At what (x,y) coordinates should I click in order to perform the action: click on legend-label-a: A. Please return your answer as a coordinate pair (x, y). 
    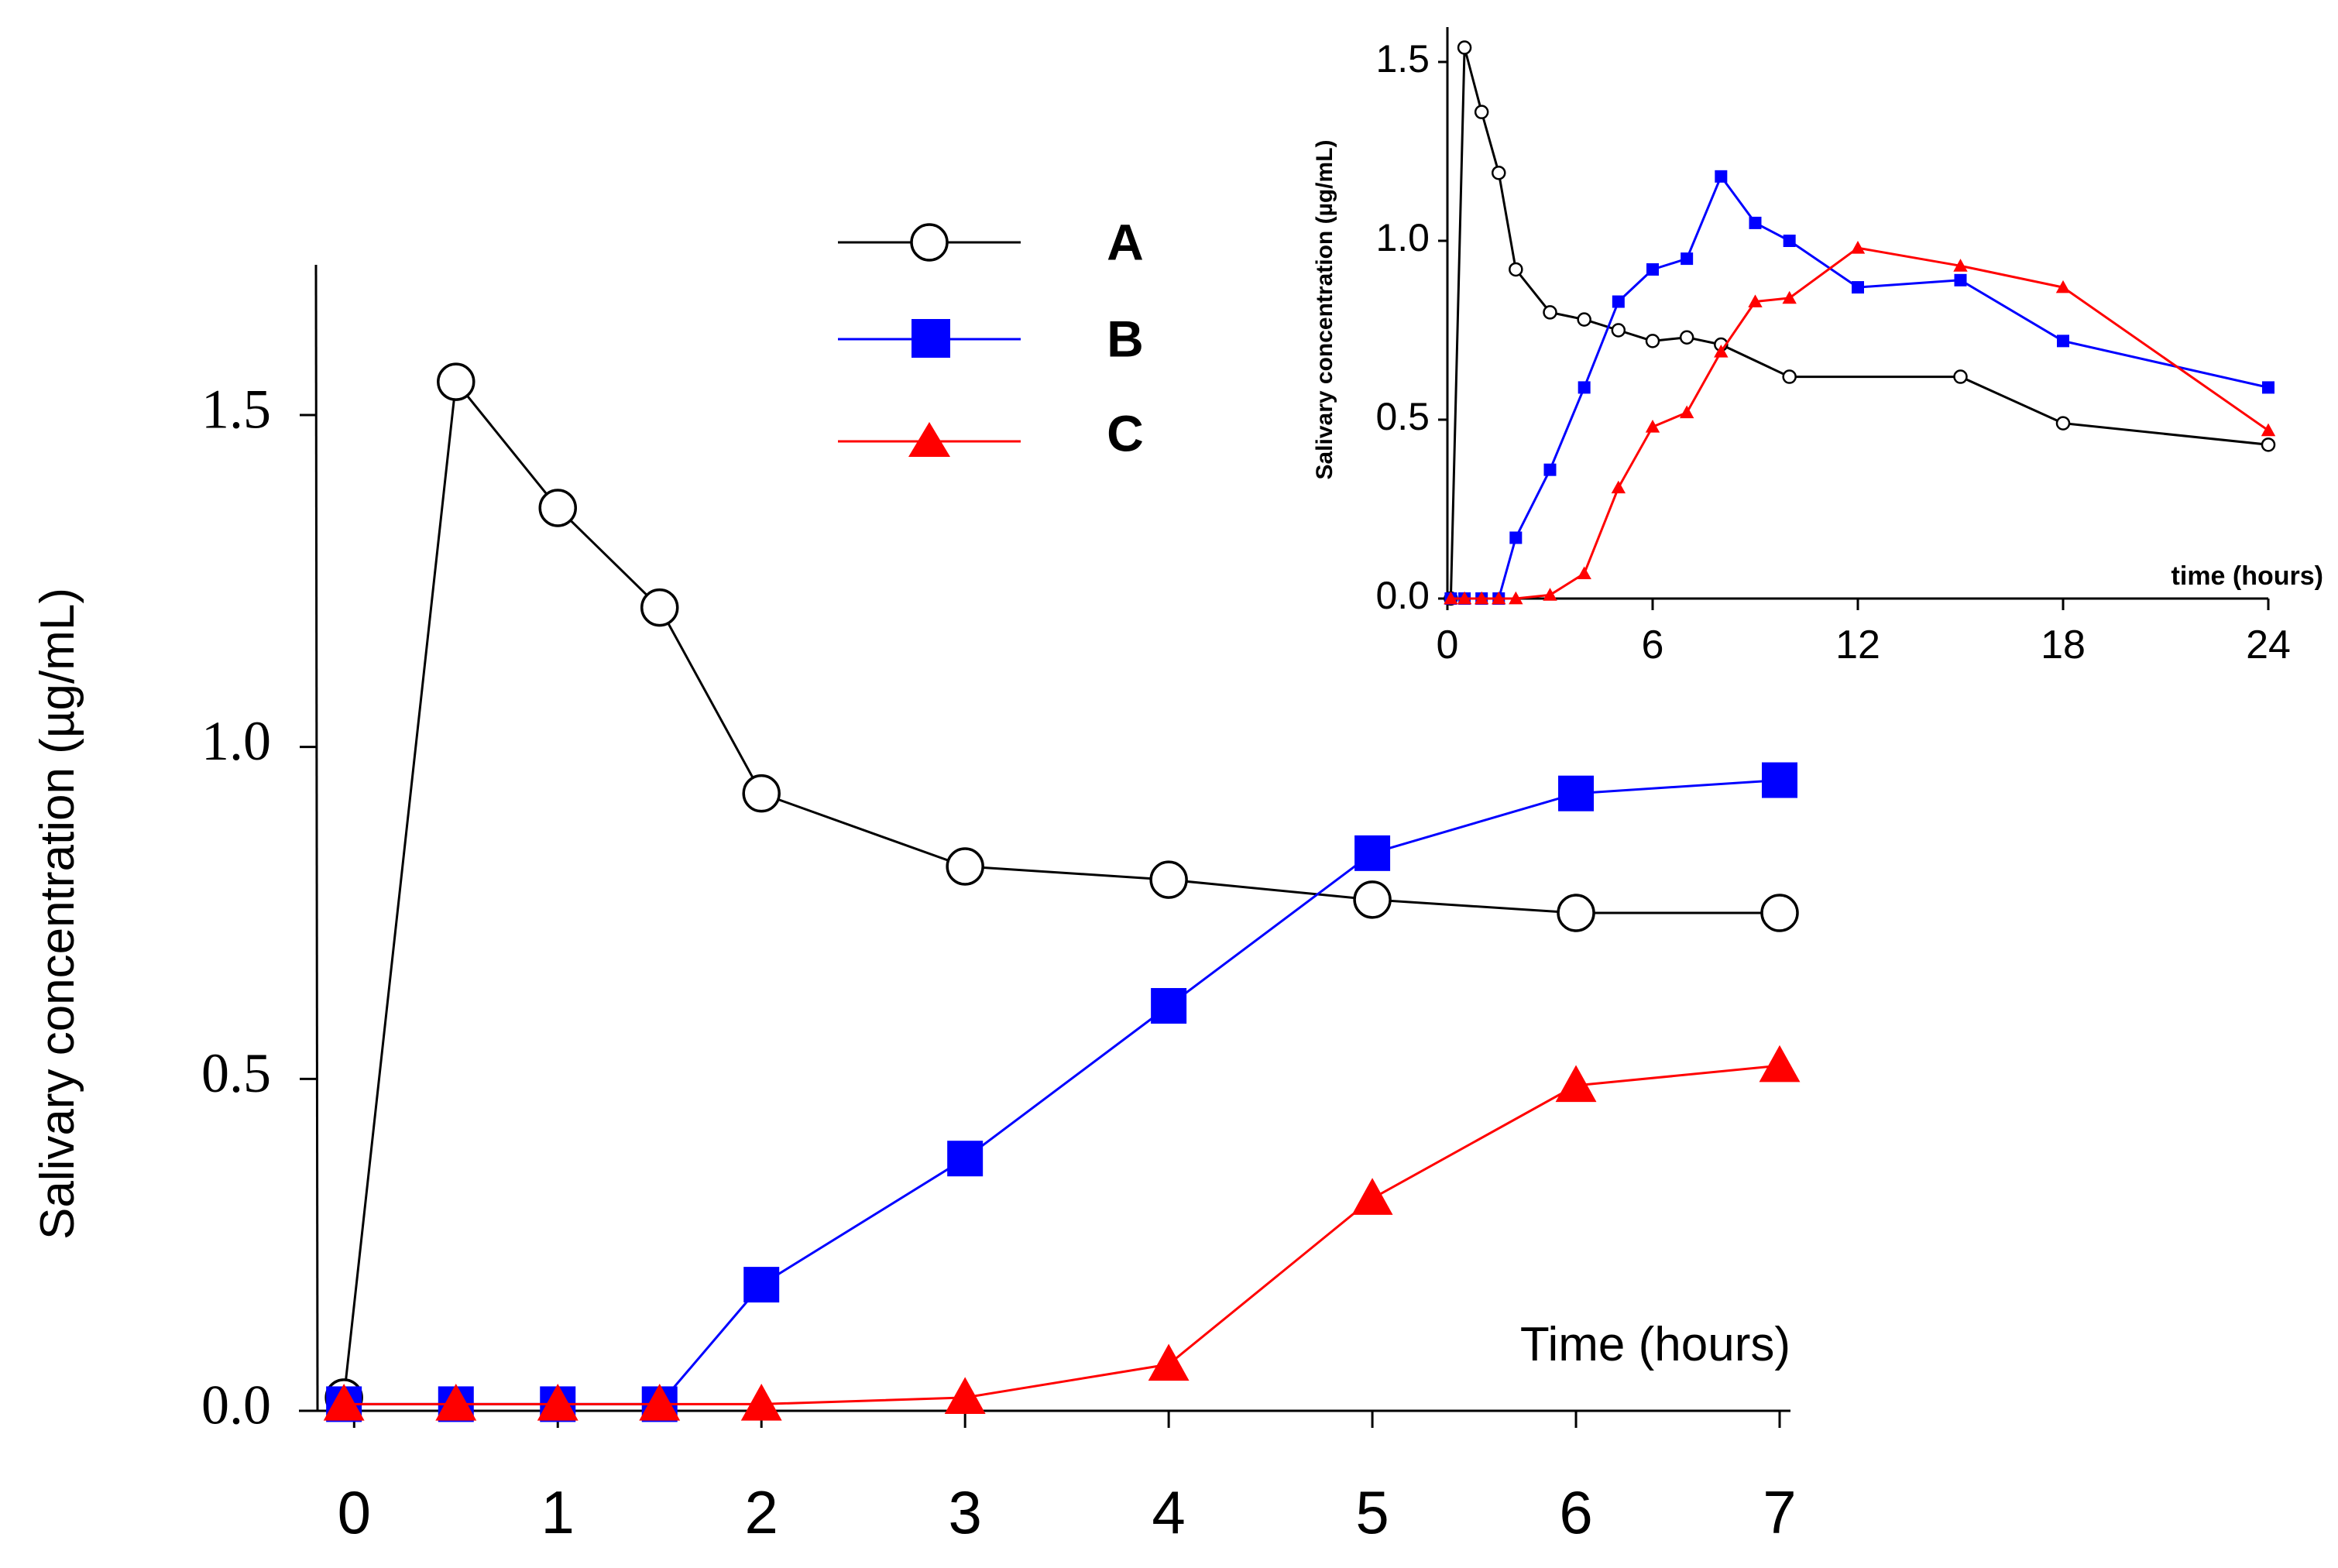
    Looking at the image, I should click on (1125, 241).